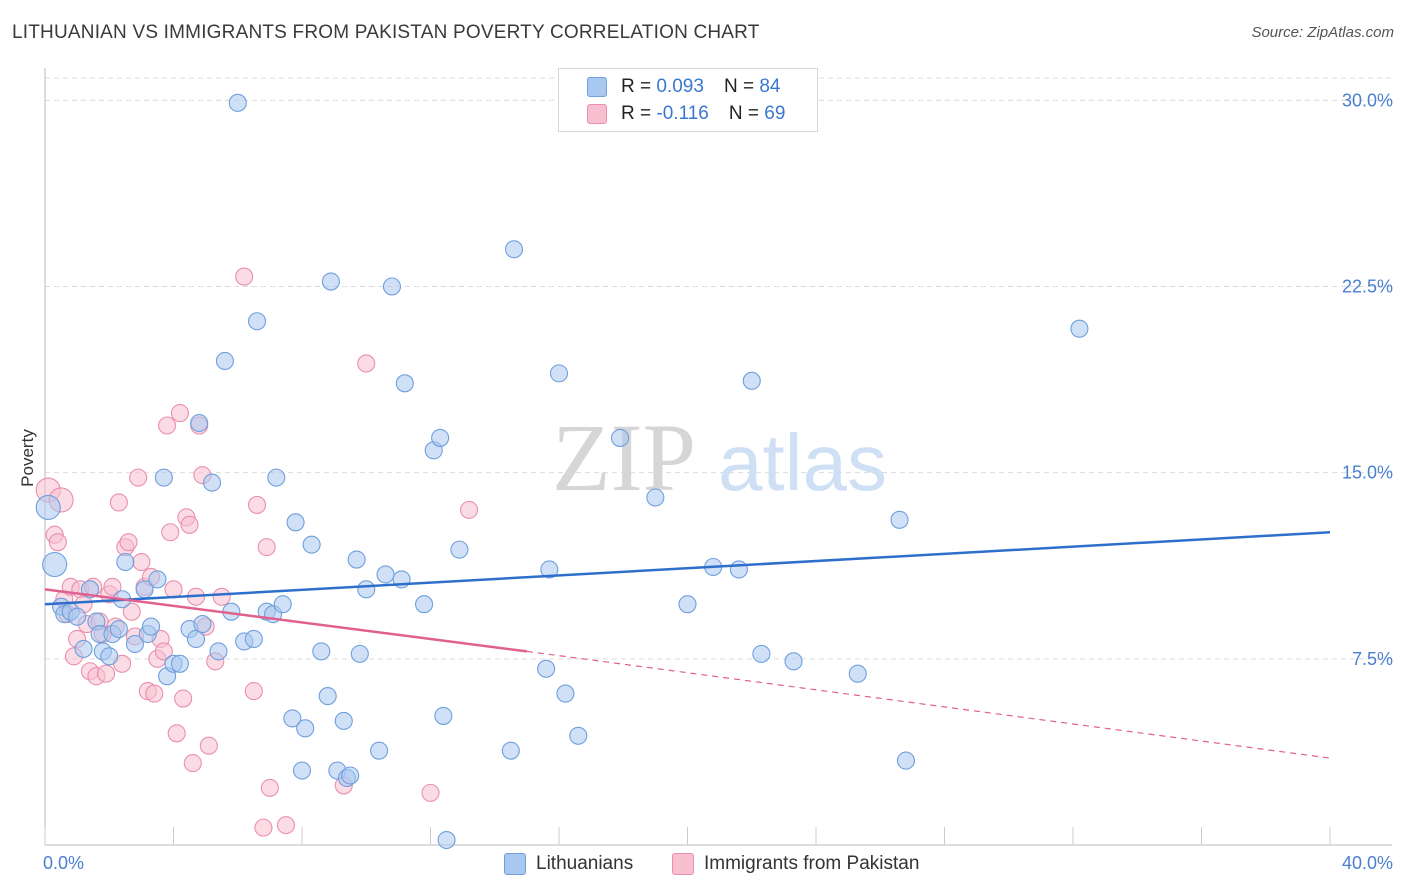  What do you see at coordinates (1322, 32) in the screenshot?
I see `chart-source: Source: ZipAtlas.com` at bounding box center [1322, 32].